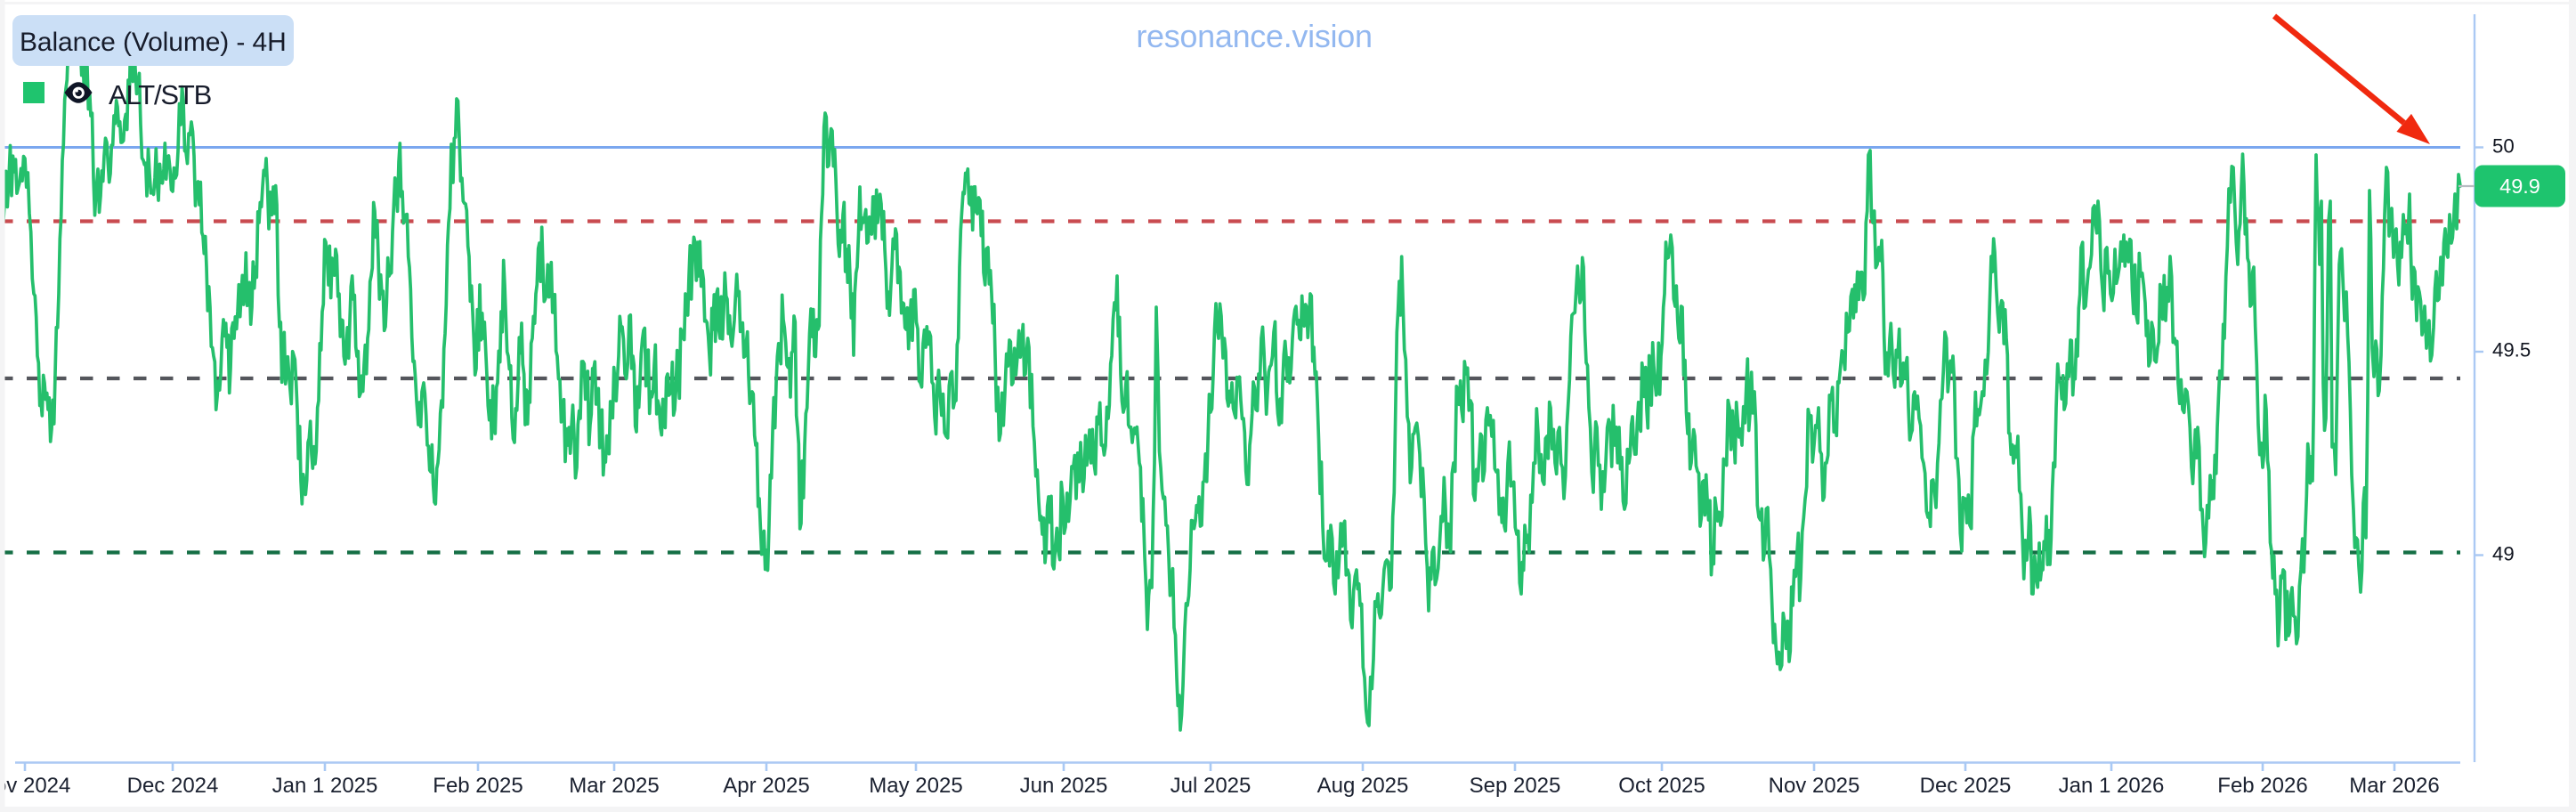 The width and height of the screenshot is (2576, 812). Describe the element at coordinates (1211, 786) in the screenshot. I see `svg-text: Jul 2025` at that location.